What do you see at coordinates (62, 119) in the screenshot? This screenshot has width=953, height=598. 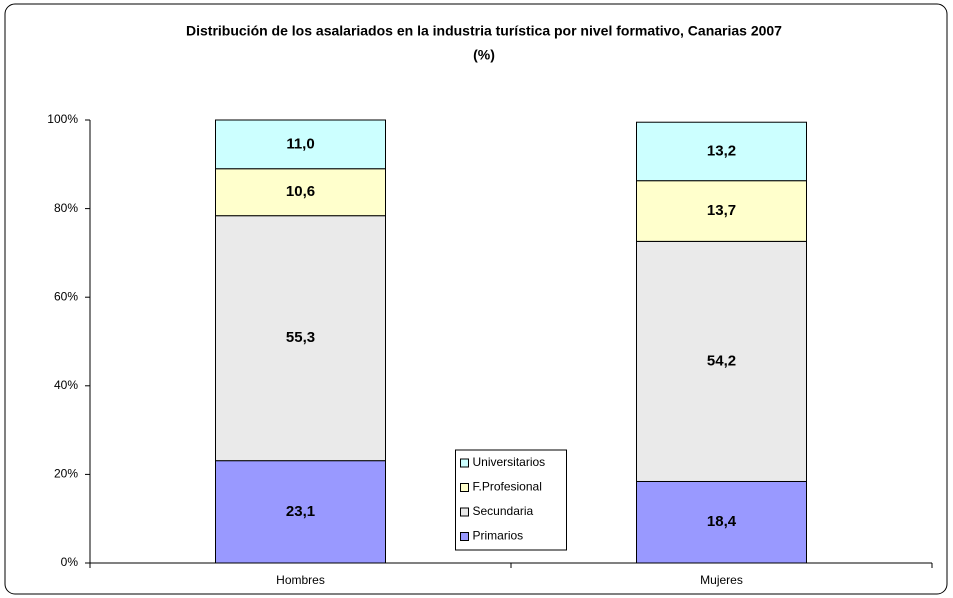 I see `y-tick-label: 100%` at bounding box center [62, 119].